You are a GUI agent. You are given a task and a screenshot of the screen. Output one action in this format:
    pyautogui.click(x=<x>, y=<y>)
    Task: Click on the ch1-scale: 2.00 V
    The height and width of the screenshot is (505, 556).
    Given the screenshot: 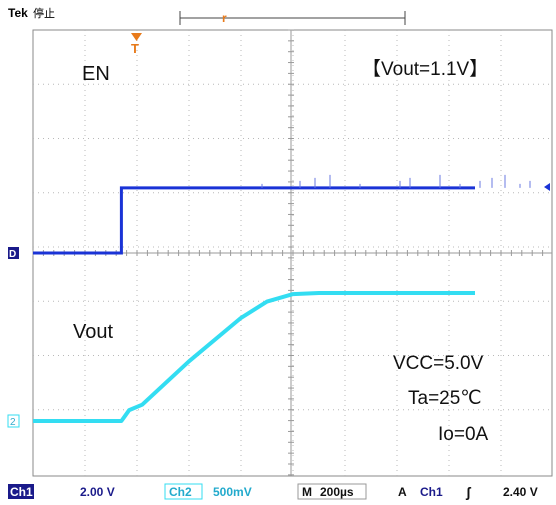 What is the action you would take?
    pyautogui.click(x=97, y=492)
    